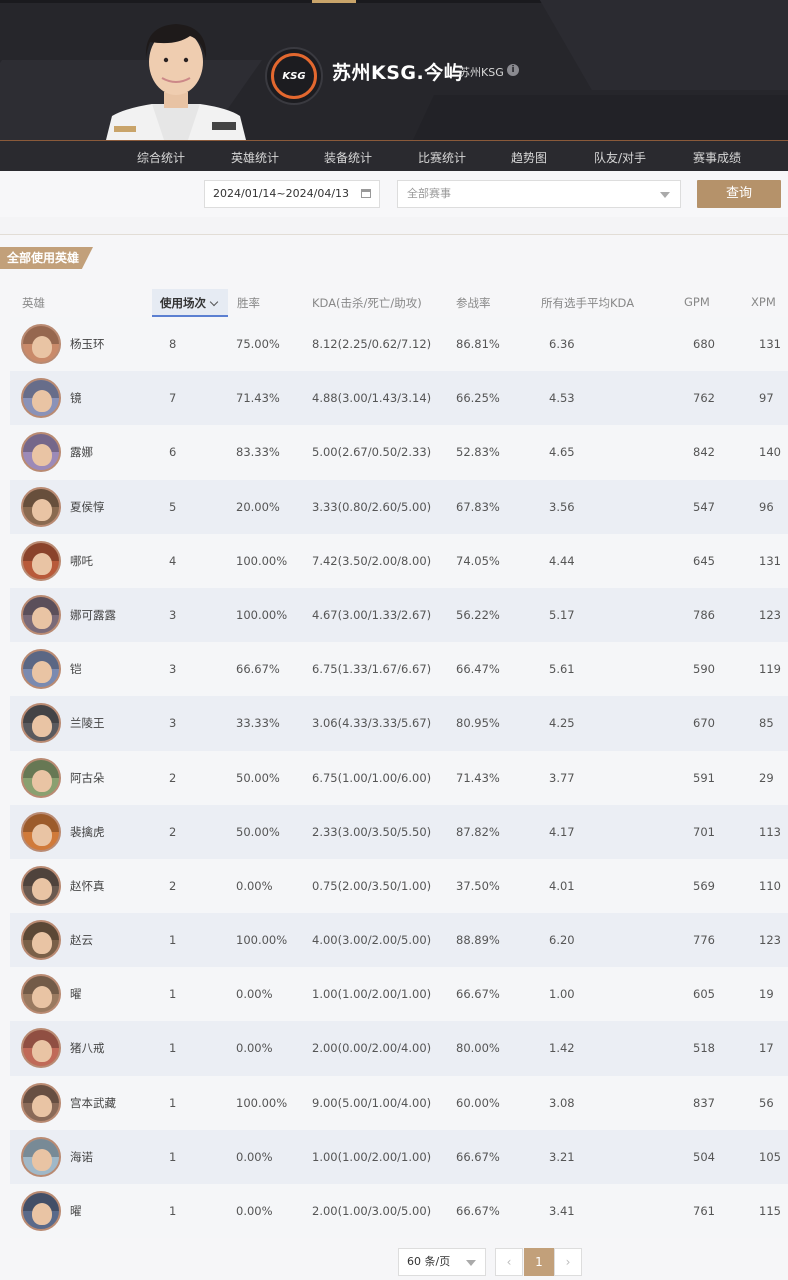 The height and width of the screenshot is (1280, 788). Describe the element at coordinates (372, 669) in the screenshot. I see `kda-cell: 6.75(1.33/1.67/6.67)` at that location.